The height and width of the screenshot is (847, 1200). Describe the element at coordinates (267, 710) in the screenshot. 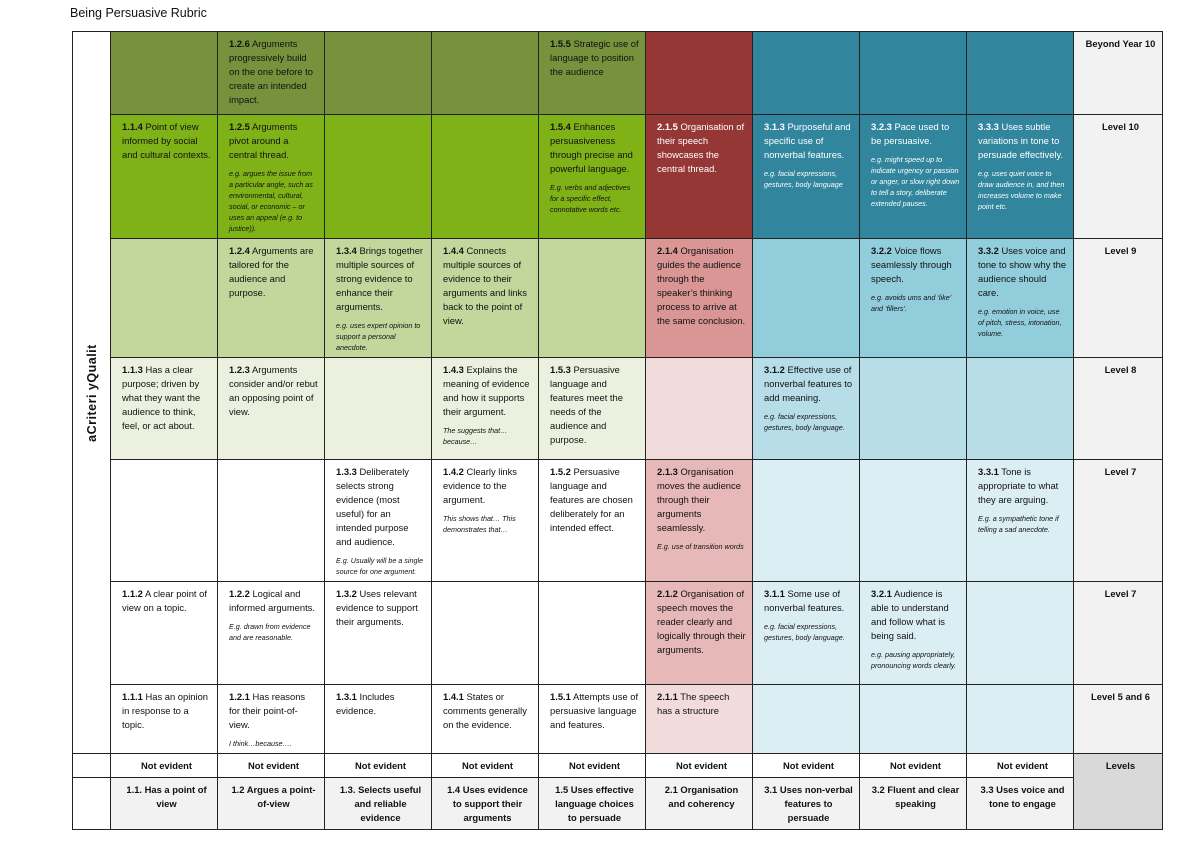

I see `criterion-text: Has reasons for their point-of-view.` at that location.